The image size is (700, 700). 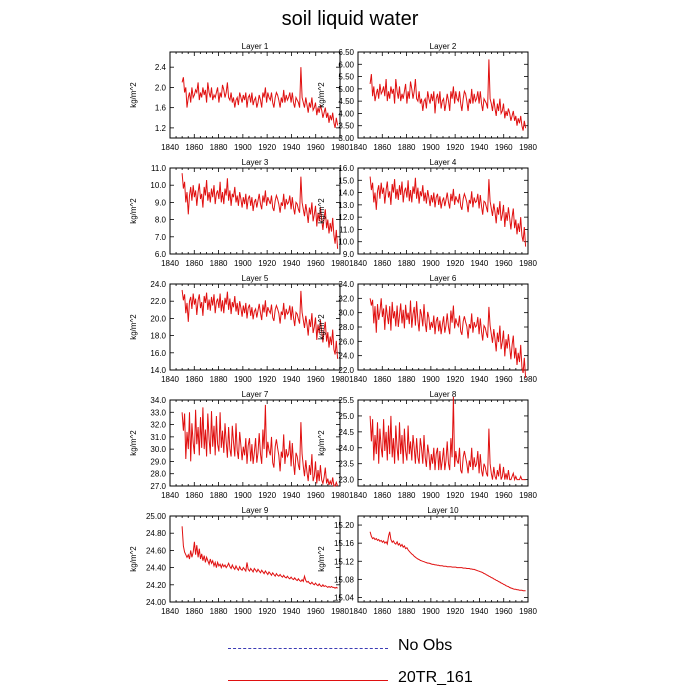 What do you see at coordinates (161, 237) in the screenshot?
I see `panel-3-ytick-label: 7.0` at bounding box center [161, 237].